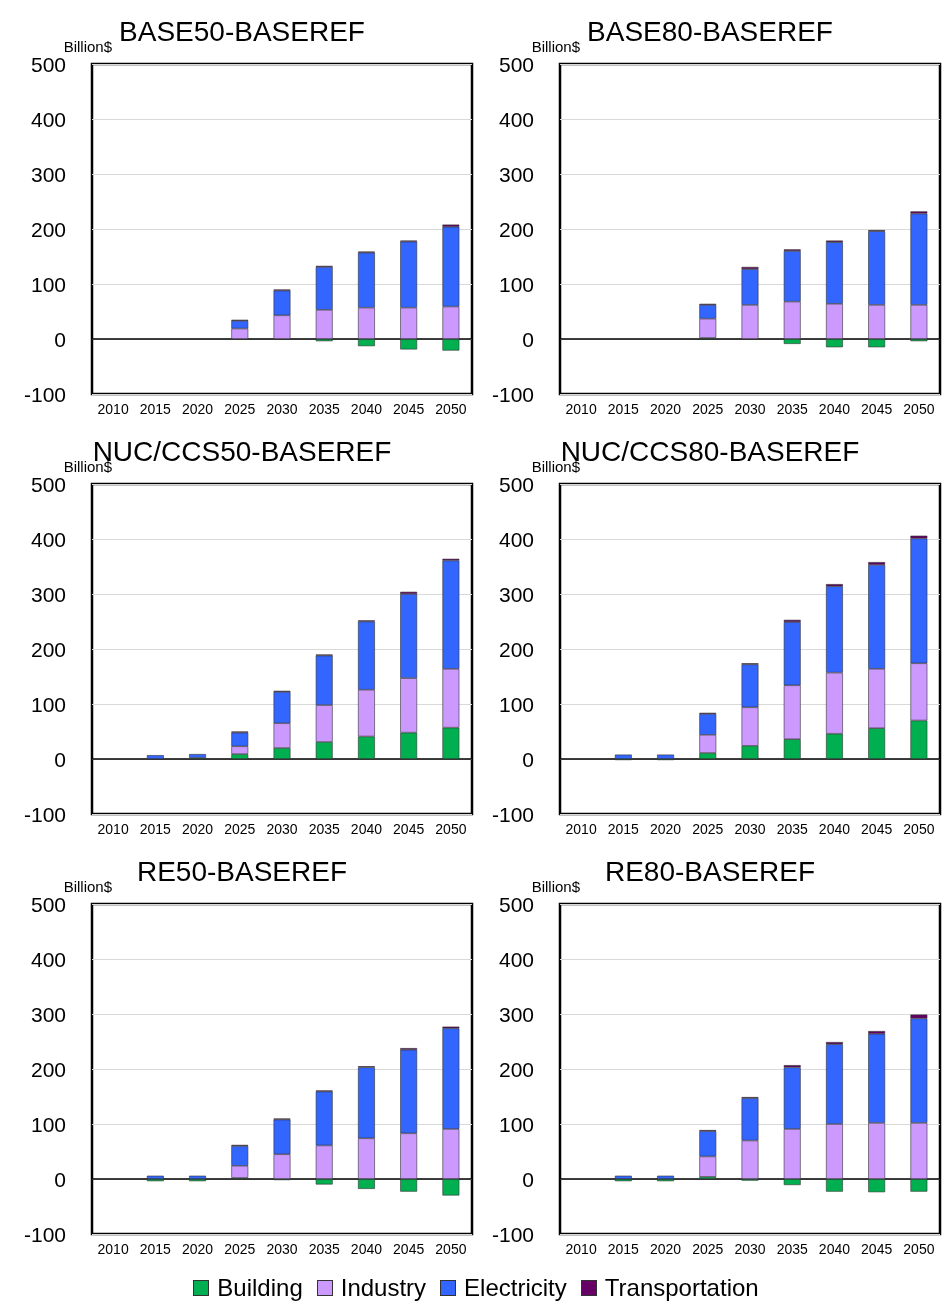 The image size is (952, 1315). What do you see at coordinates (515, 1288) in the screenshot?
I see `legend-label: Electricity` at bounding box center [515, 1288].